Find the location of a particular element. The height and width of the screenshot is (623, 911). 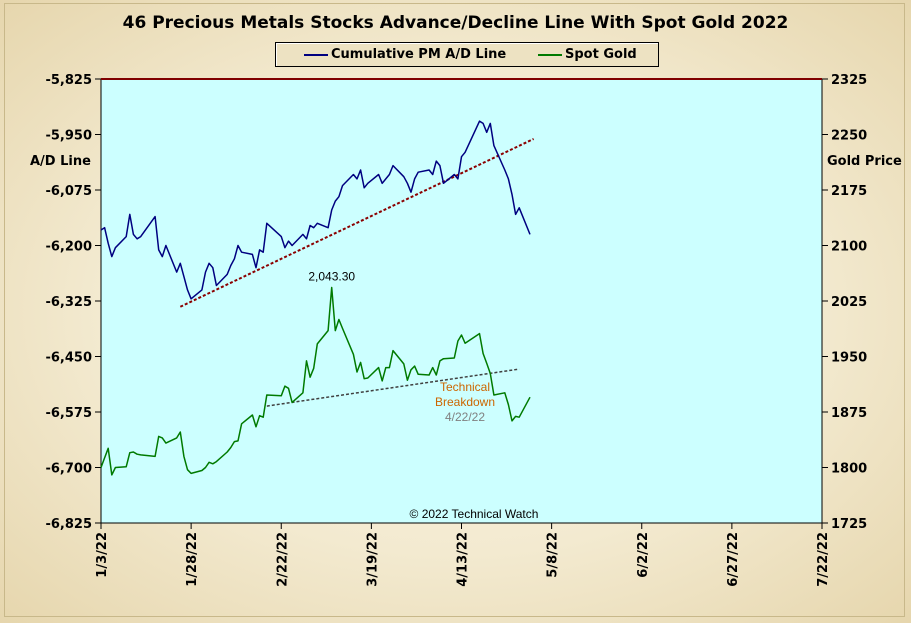

x-tick-label: 7/22/22 is located at coordinates (823, 559).